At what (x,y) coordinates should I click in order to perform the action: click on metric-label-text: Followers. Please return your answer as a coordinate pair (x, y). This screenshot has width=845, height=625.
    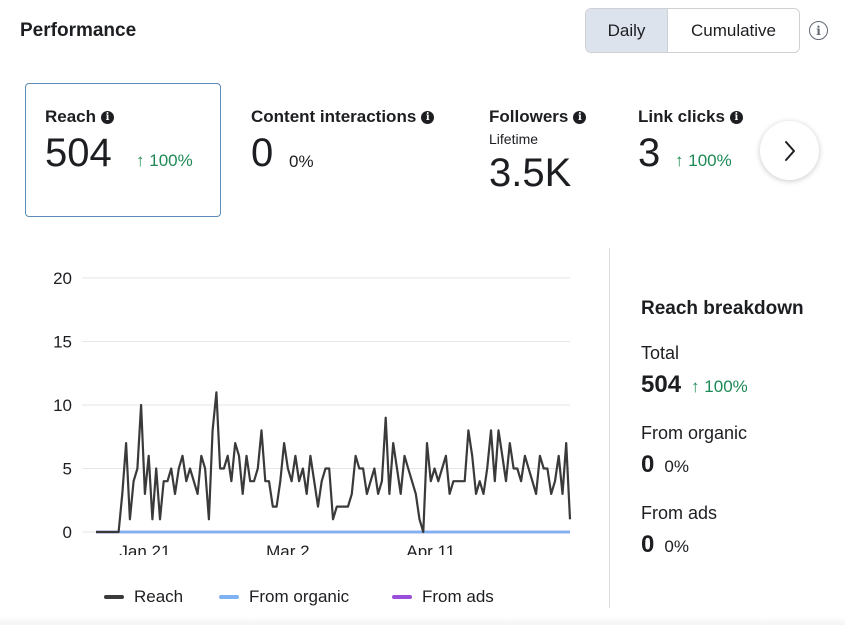
    Looking at the image, I should click on (529, 116).